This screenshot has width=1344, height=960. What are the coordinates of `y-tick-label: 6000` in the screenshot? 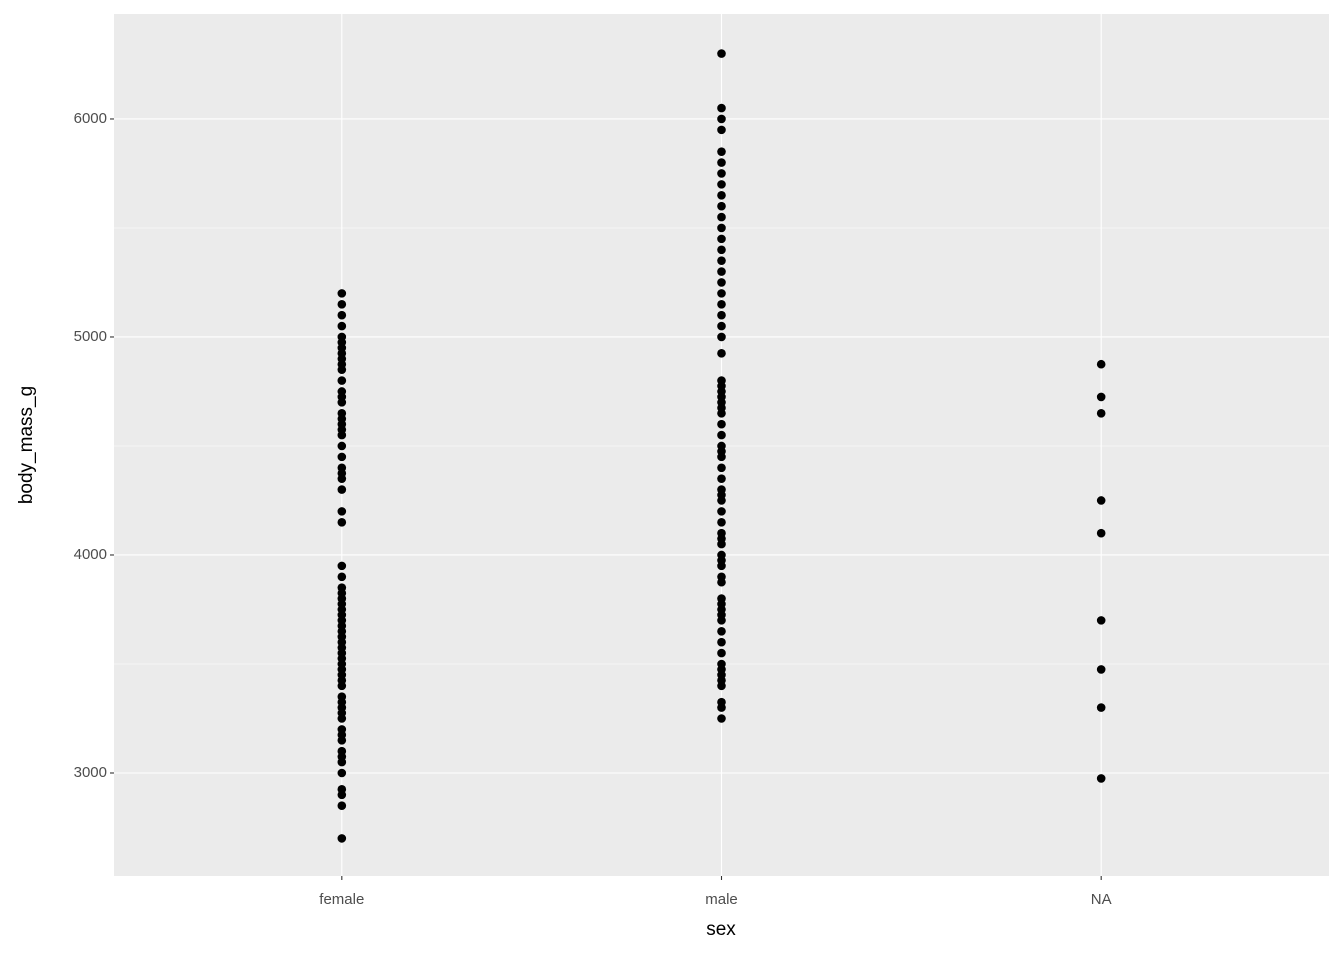 It's located at (90, 118).